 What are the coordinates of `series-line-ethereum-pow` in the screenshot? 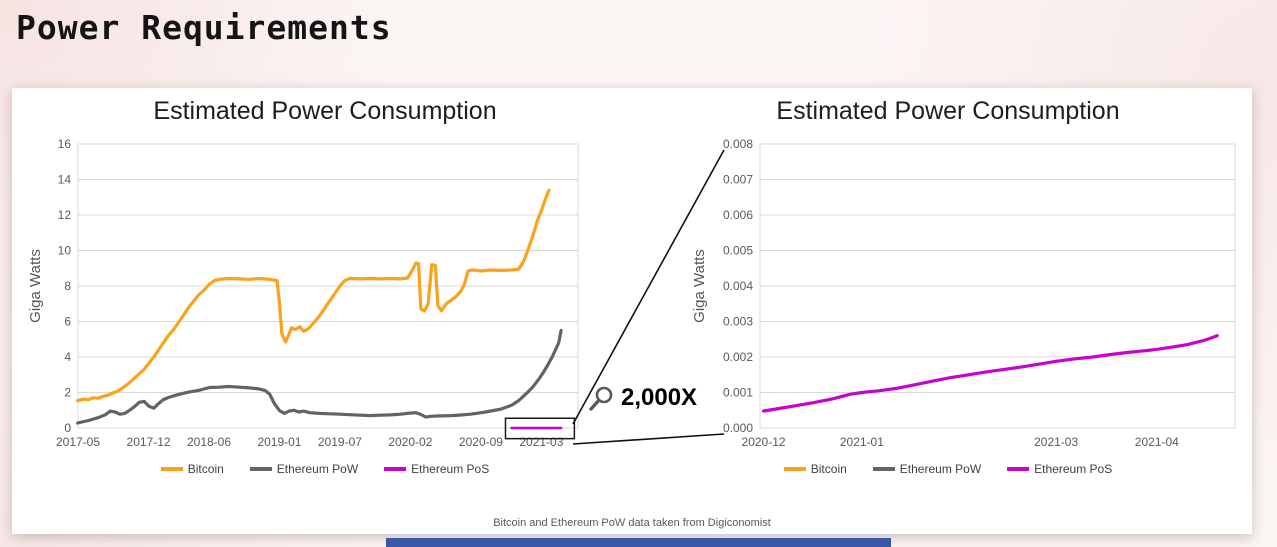 It's located at (319, 376).